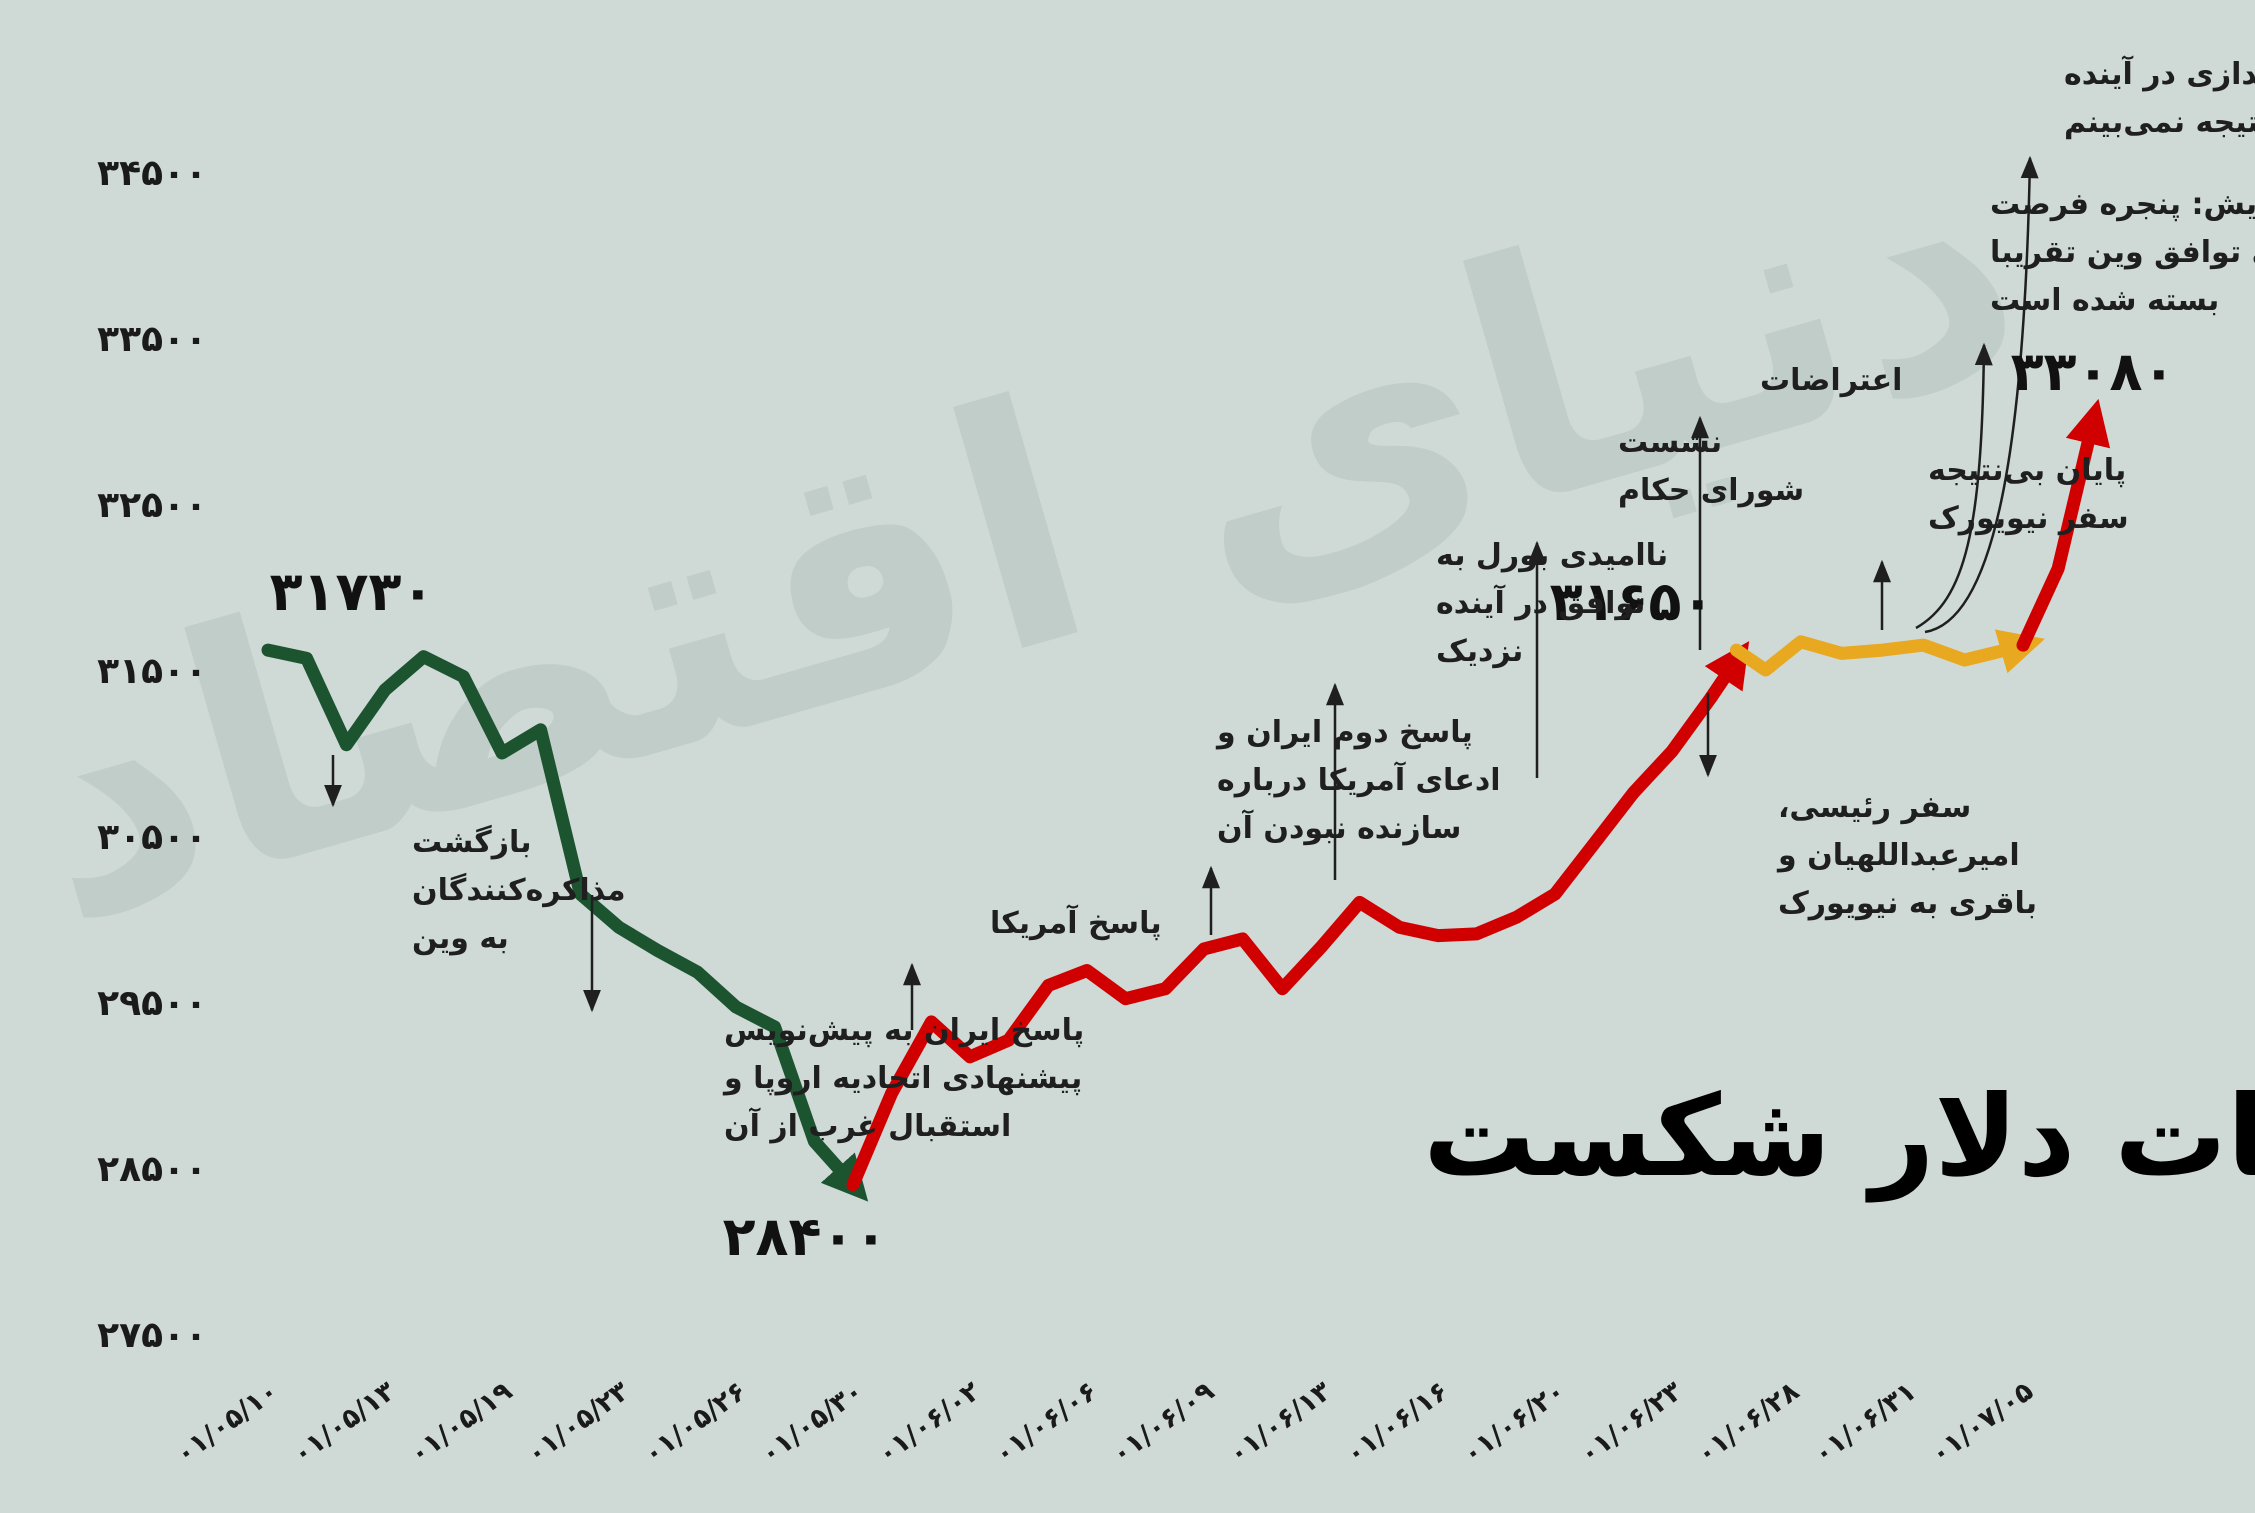 This screenshot has width=2255, height=1513. Describe the element at coordinates (904, 1030) in the screenshot. I see `annotation-line: پاسخ ایران به پیش‌نویس` at that location.